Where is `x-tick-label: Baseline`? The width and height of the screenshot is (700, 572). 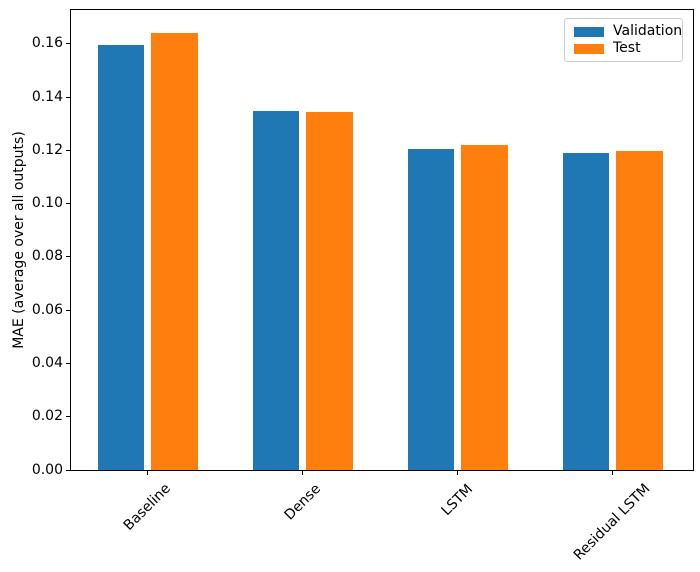 x-tick-label: Baseline is located at coordinates (147, 507).